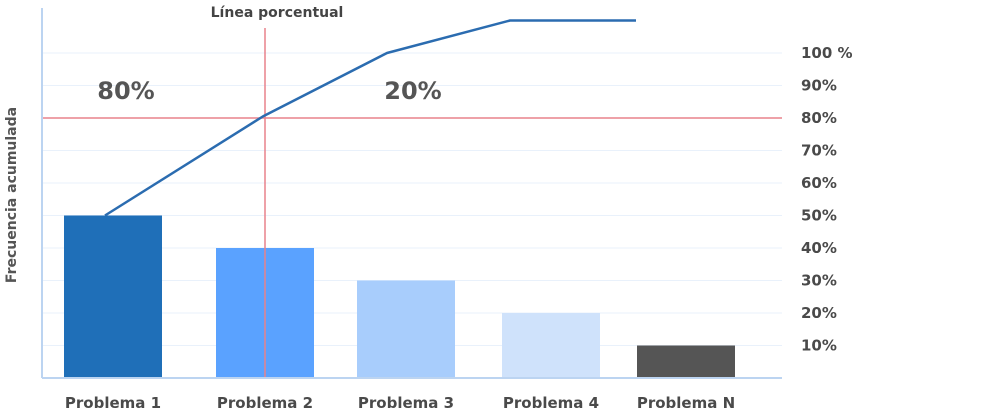 The width and height of the screenshot is (1000, 418). I want to click on y-tick-label: 90%, so click(819, 86).